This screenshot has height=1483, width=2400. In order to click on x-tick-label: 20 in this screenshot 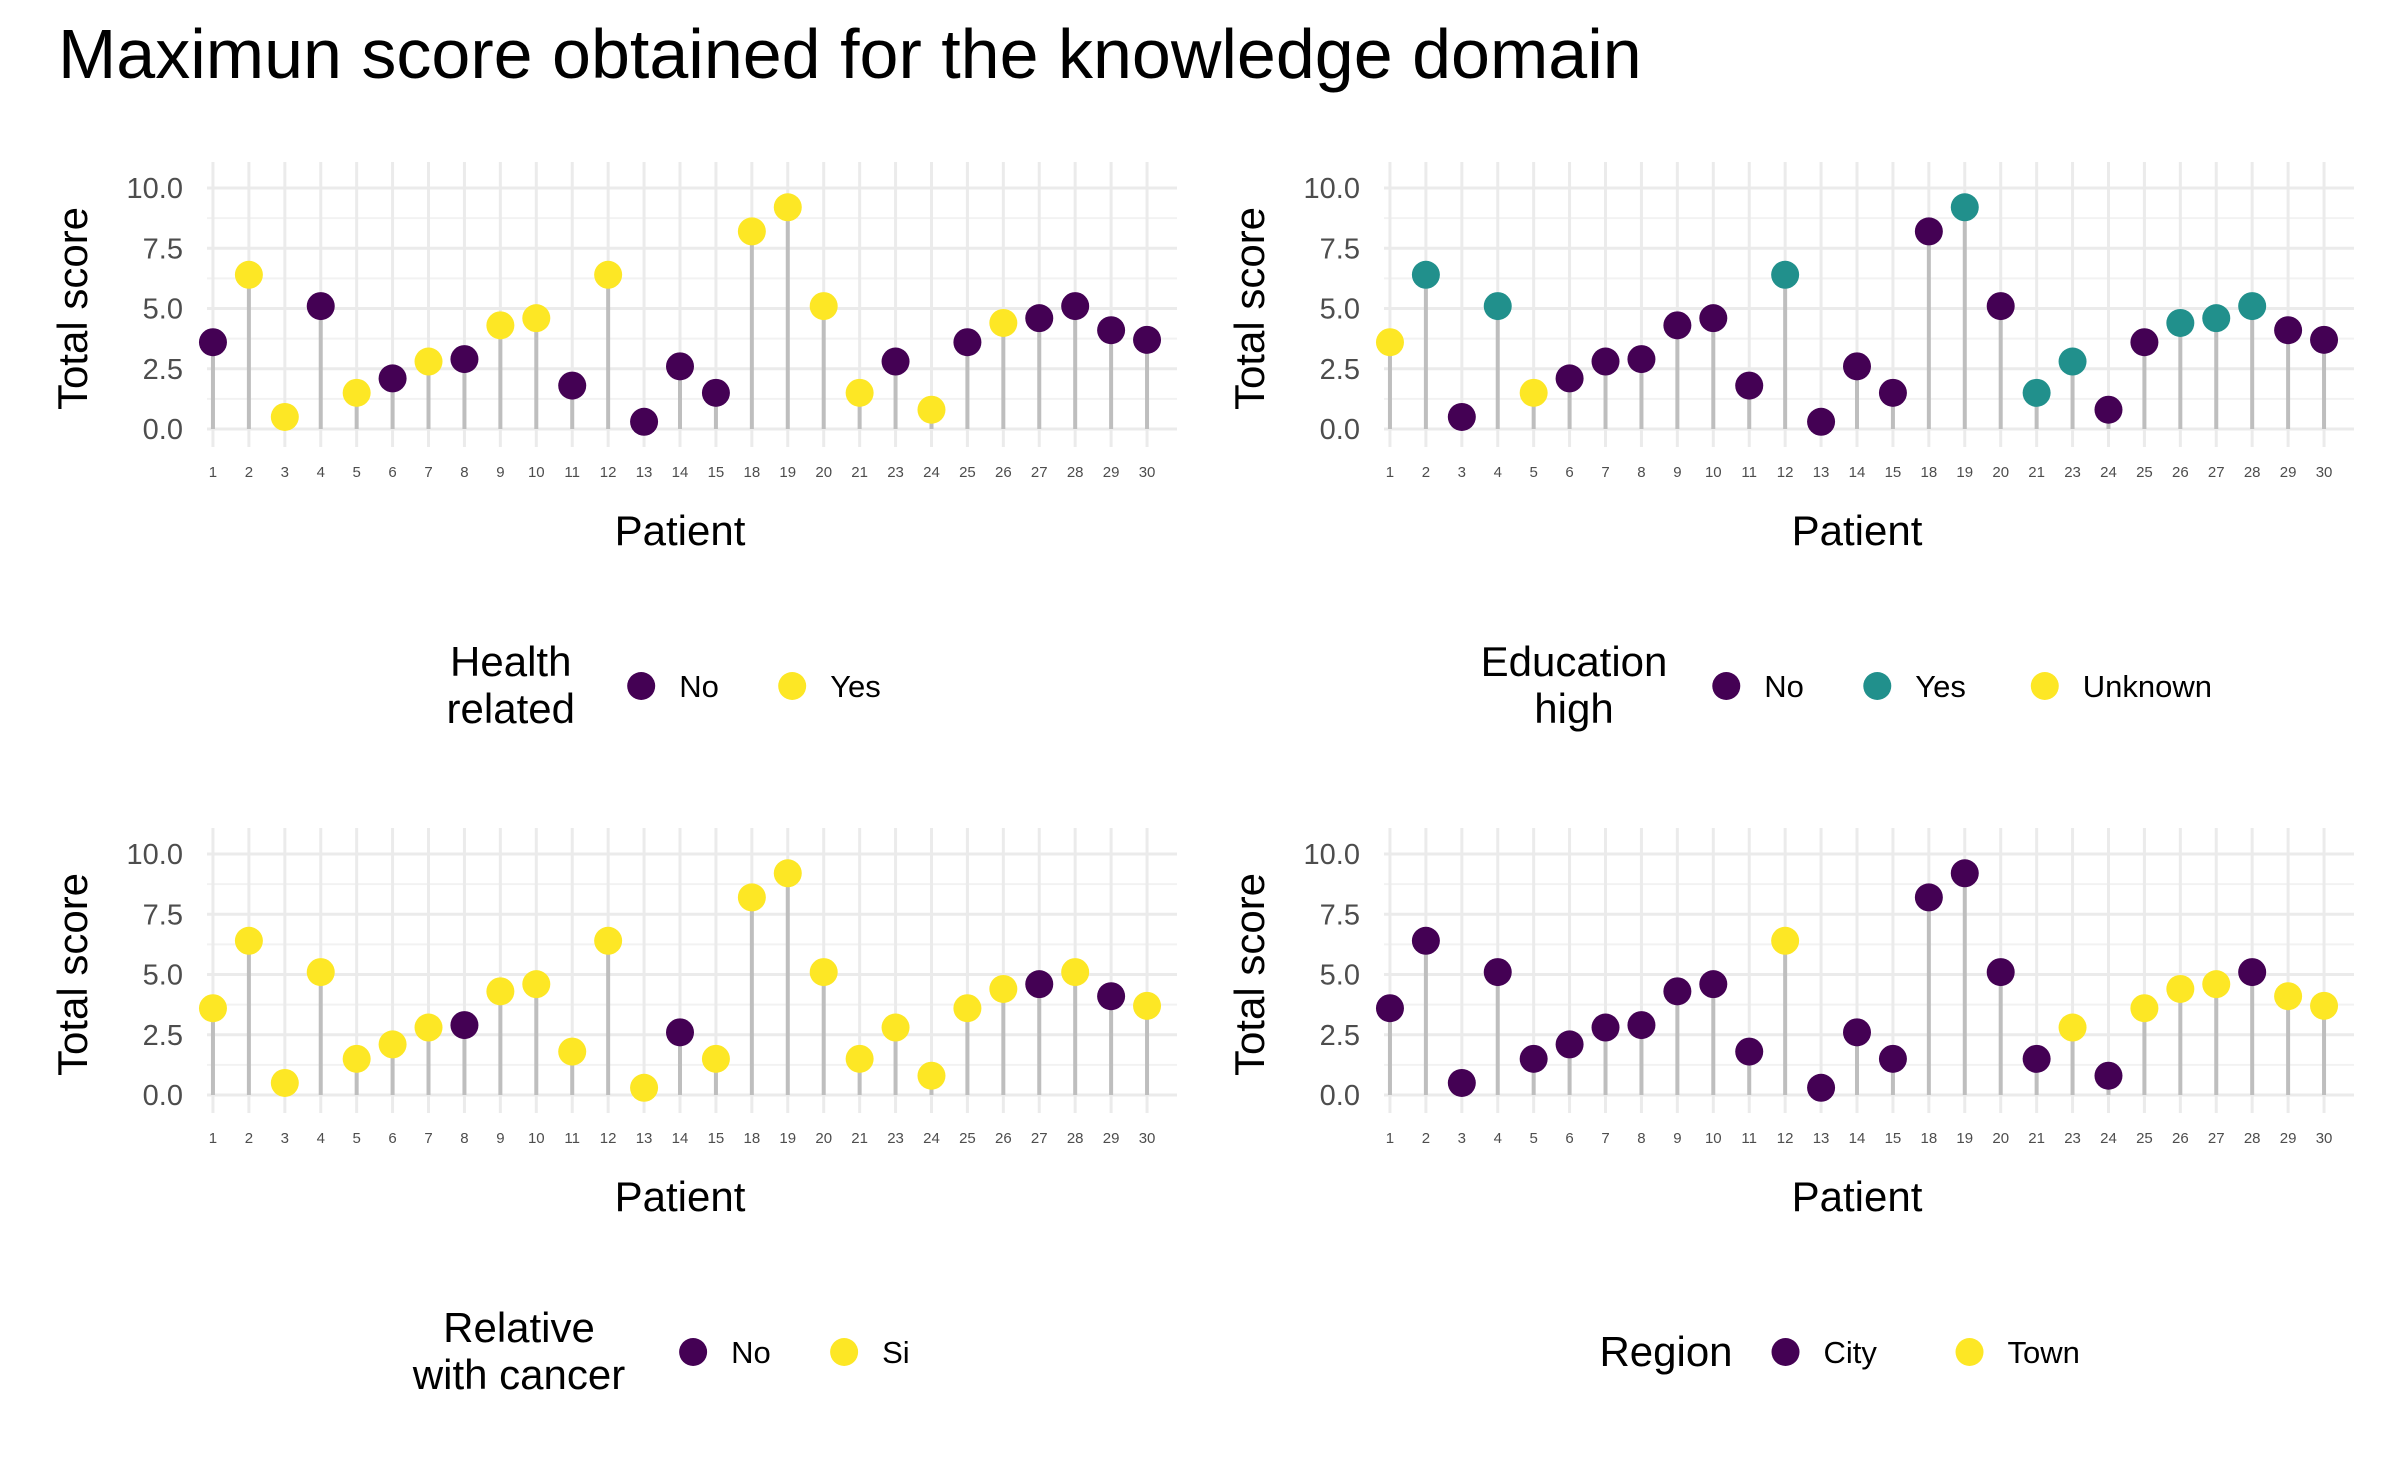, I will do `click(823, 1138)`.